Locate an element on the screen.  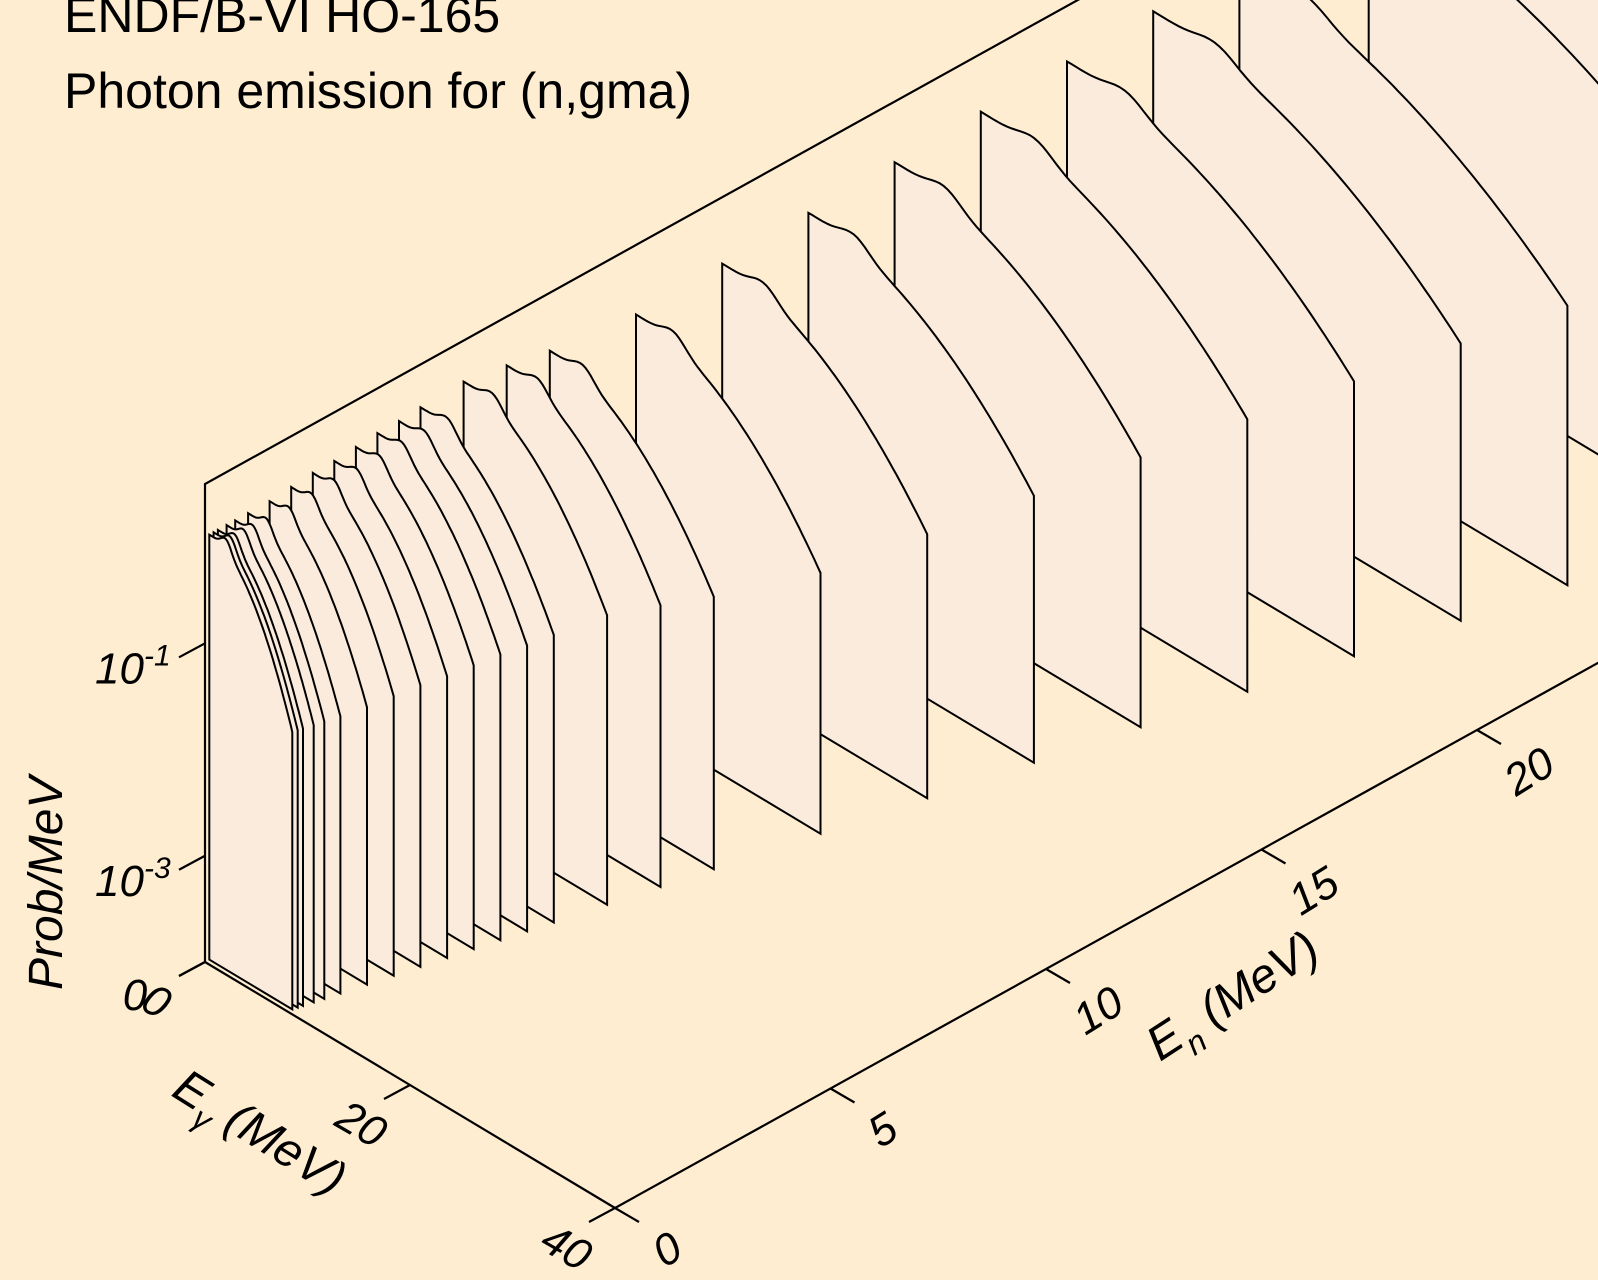
y-tick-label: 10⁻¹ is located at coordinates (133, 666).